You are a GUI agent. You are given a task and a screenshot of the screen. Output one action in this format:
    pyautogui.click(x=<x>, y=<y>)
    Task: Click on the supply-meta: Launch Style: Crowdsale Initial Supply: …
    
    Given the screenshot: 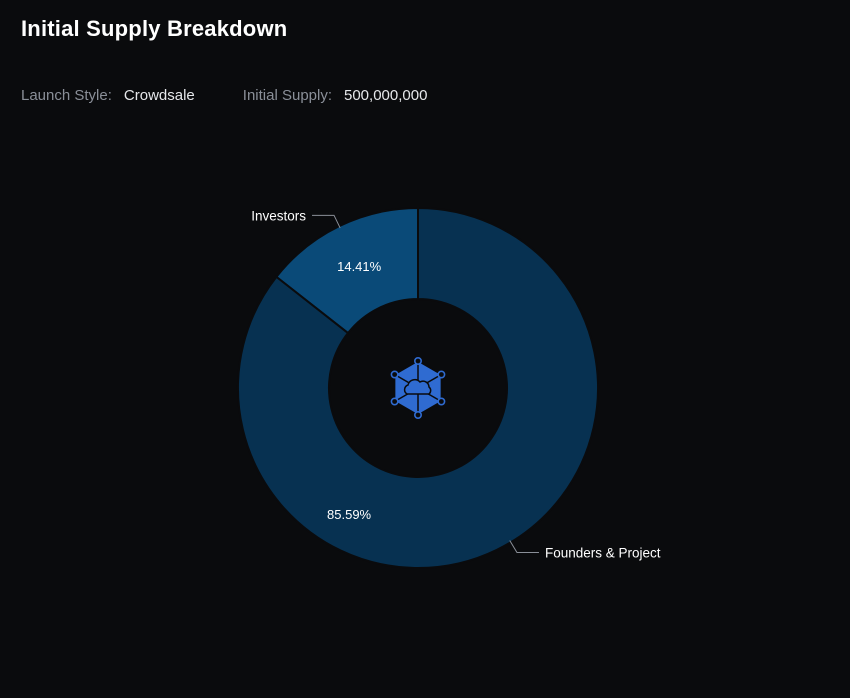 What is the action you would take?
    pyautogui.click(x=248, y=95)
    